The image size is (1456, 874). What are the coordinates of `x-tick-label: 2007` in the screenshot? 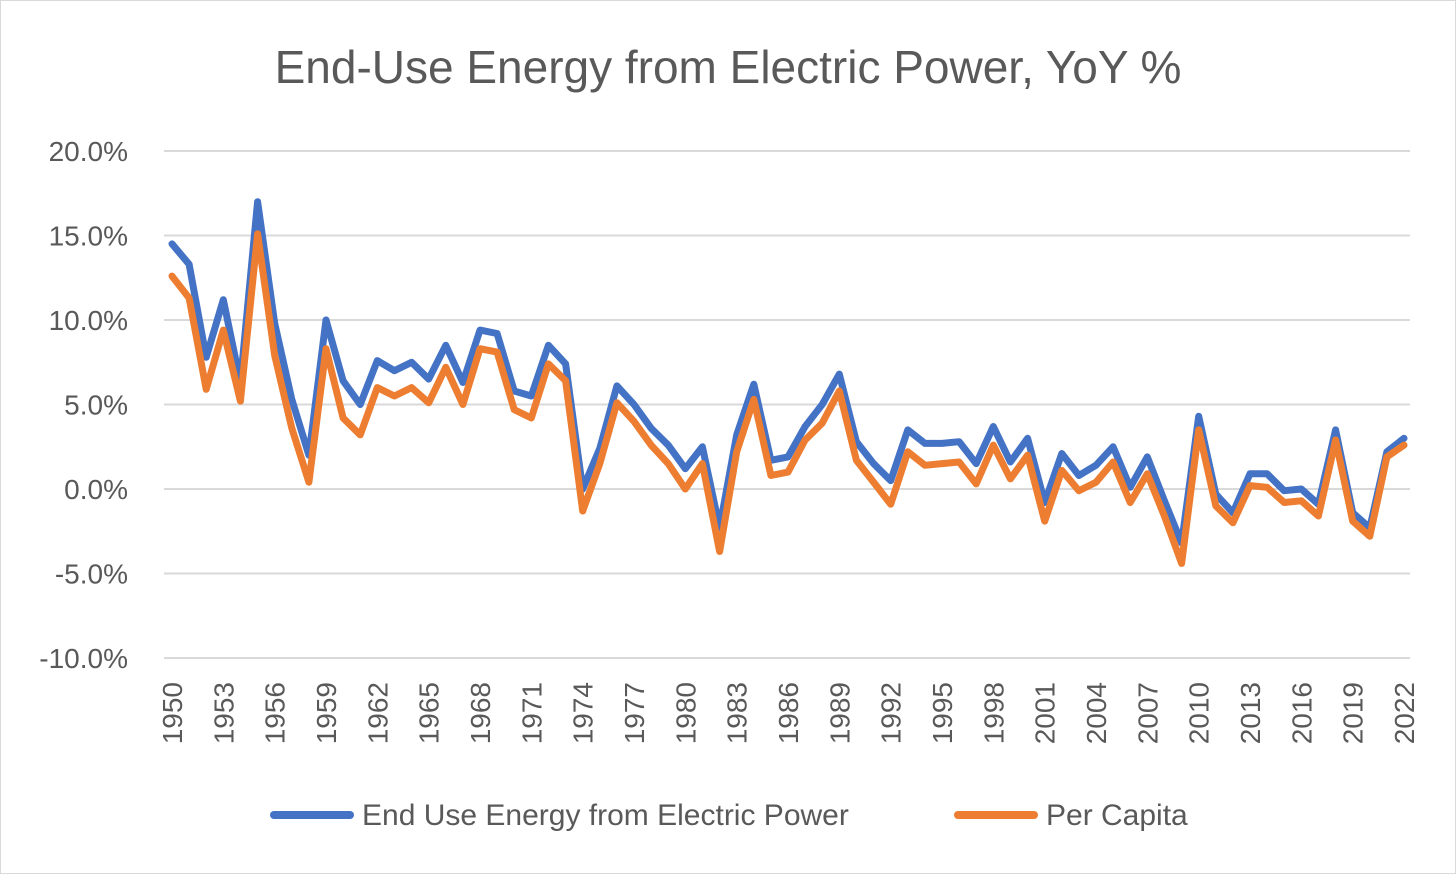 It's located at (1147, 713).